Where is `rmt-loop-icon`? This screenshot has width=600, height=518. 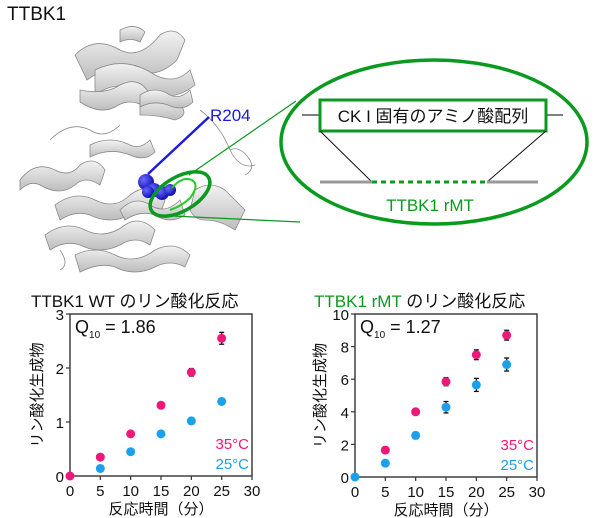
rmt-loop-icon is located at coordinates (183, 194).